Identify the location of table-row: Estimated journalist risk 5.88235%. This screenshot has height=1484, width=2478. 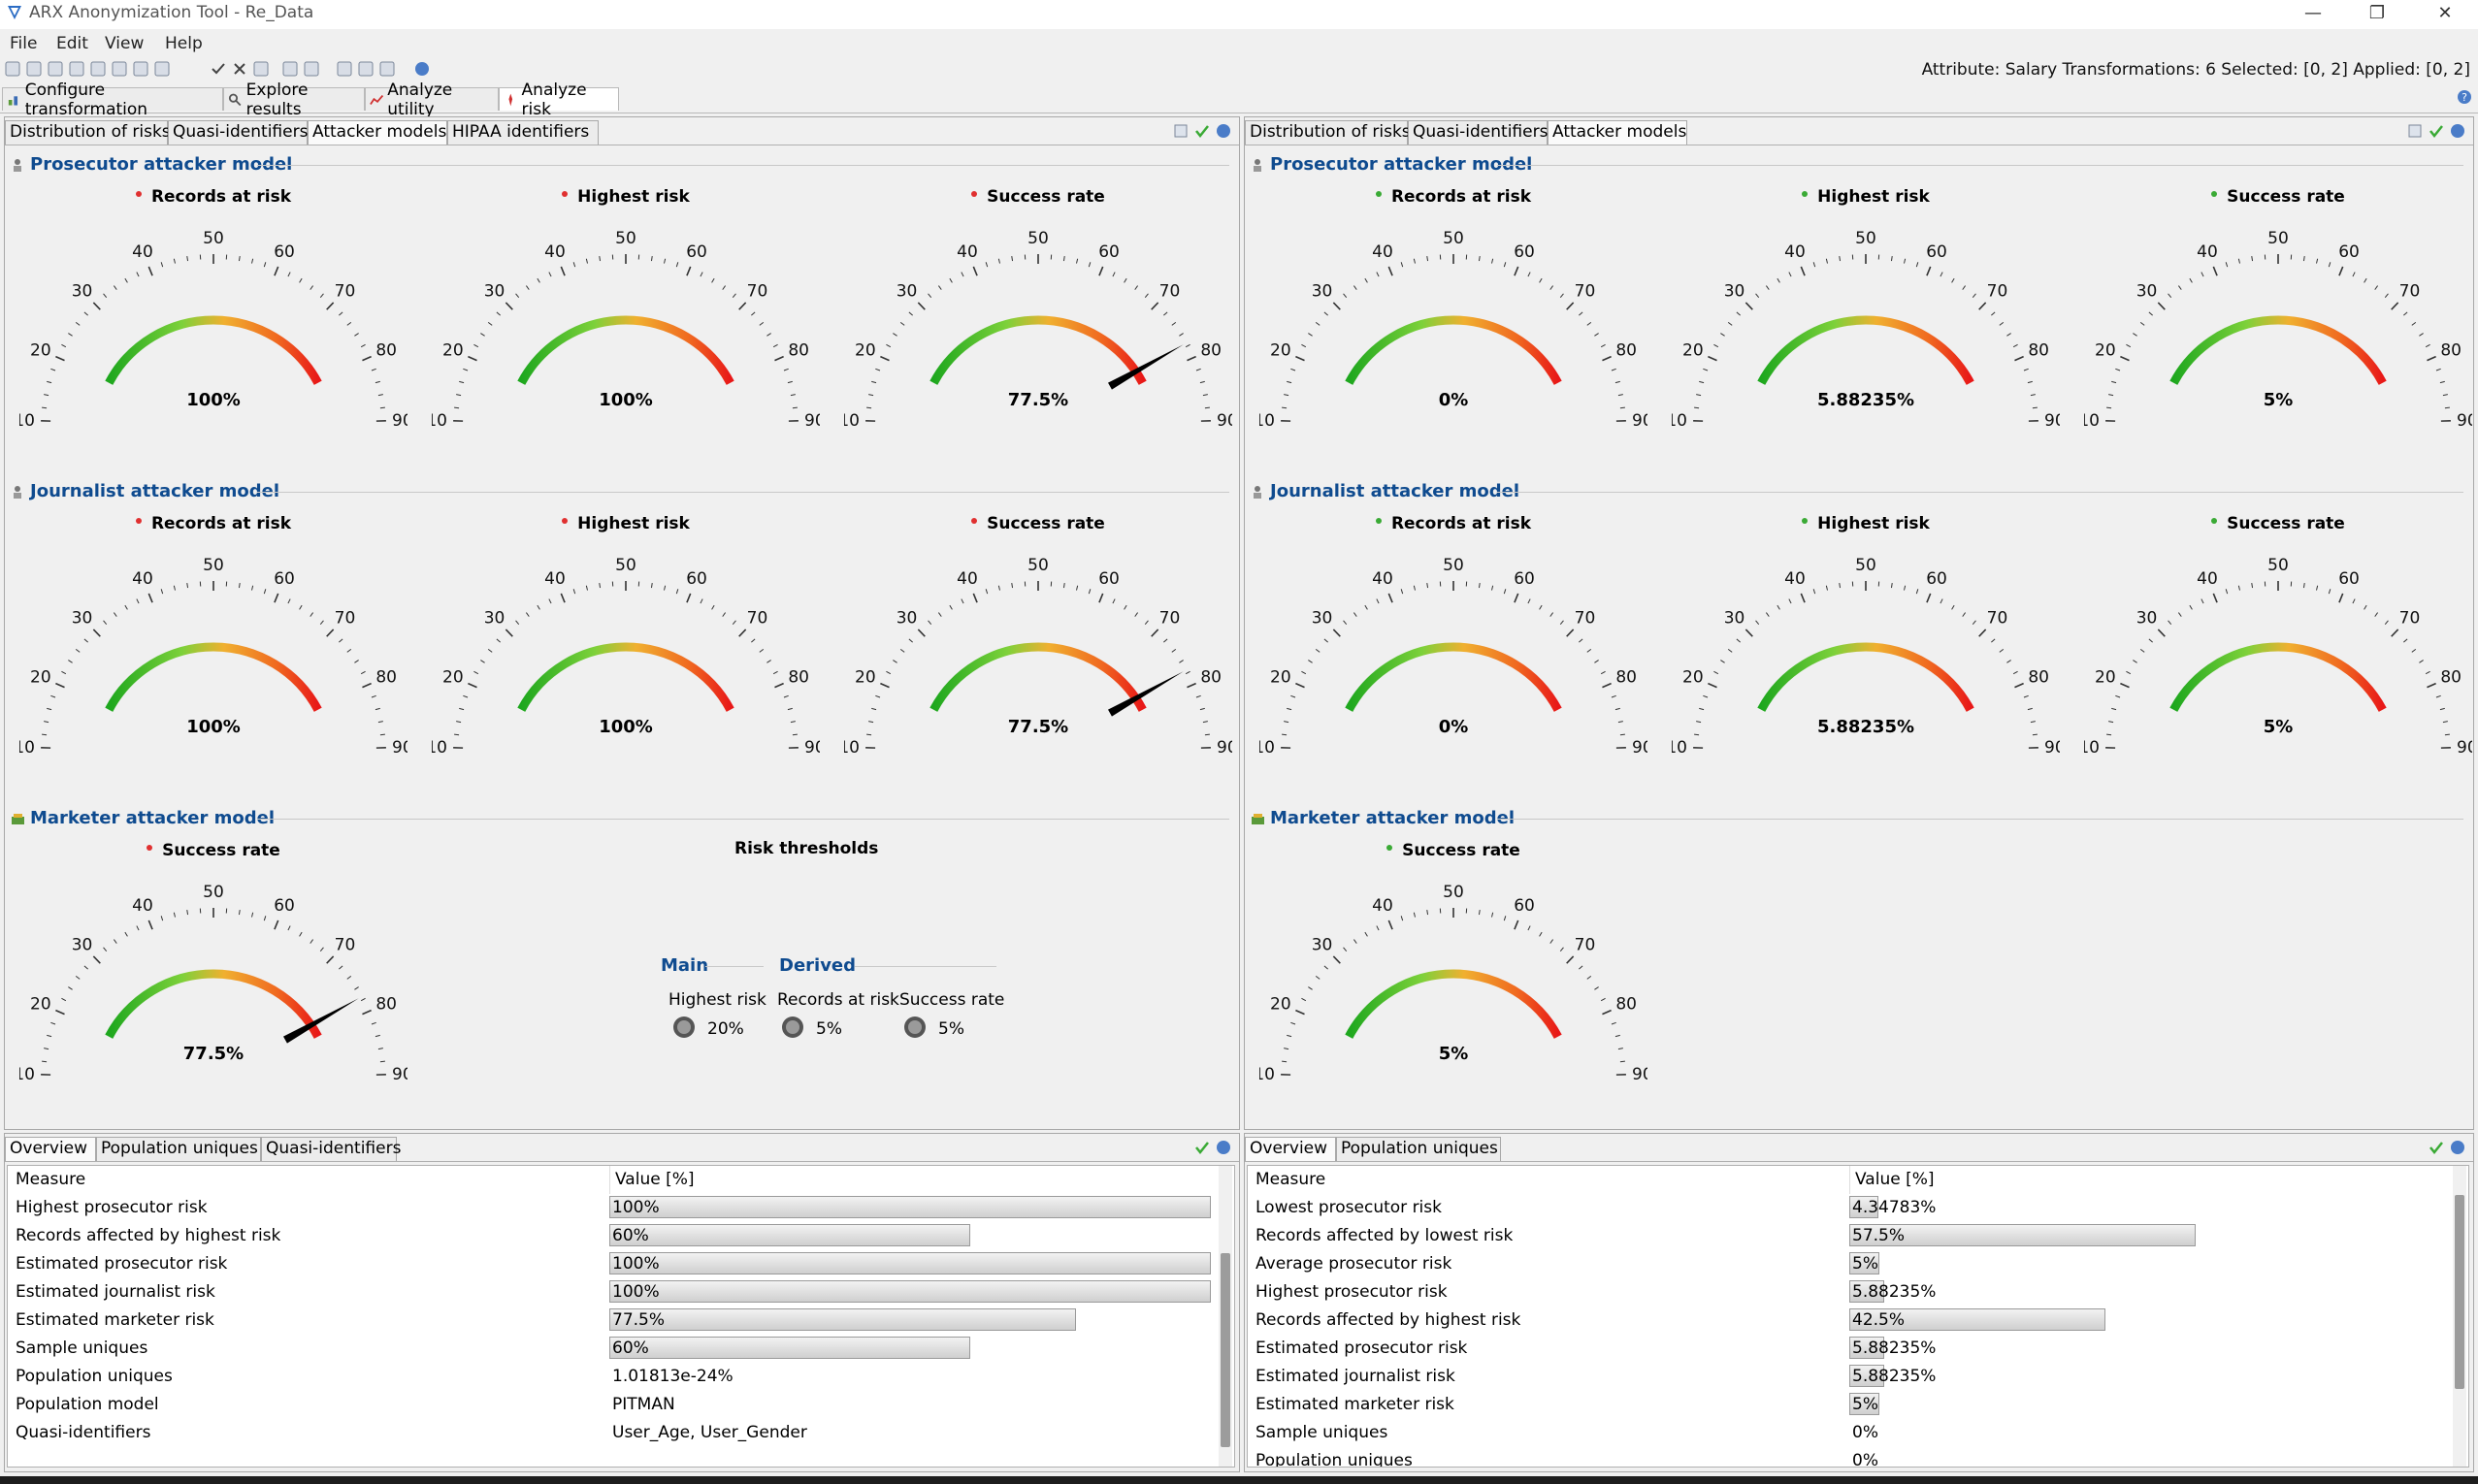
(1858, 1377).